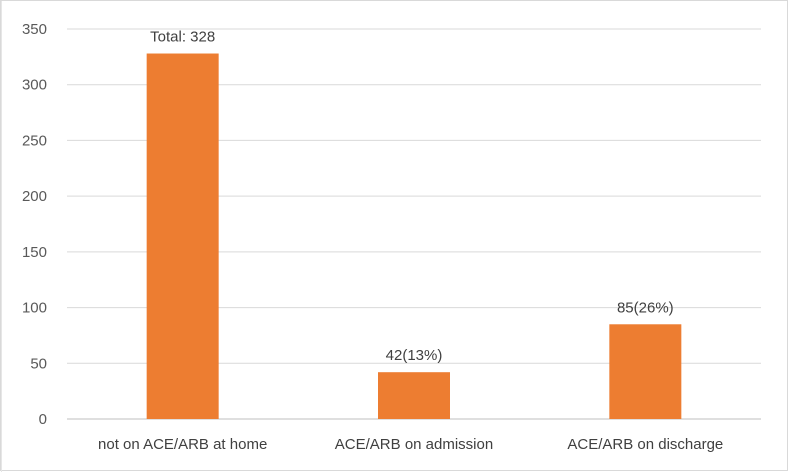 This screenshot has width=788, height=472. What do you see at coordinates (38, 363) in the screenshot?
I see `y-tick-label: 50` at bounding box center [38, 363].